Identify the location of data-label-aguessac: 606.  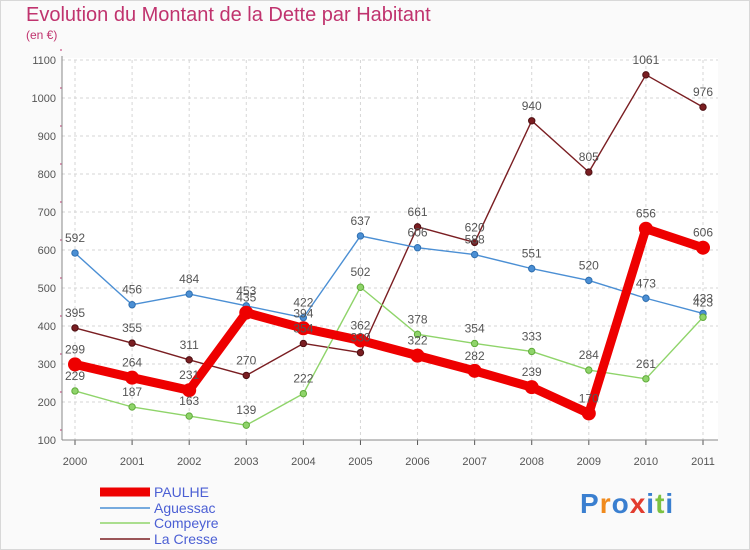
(418, 233).